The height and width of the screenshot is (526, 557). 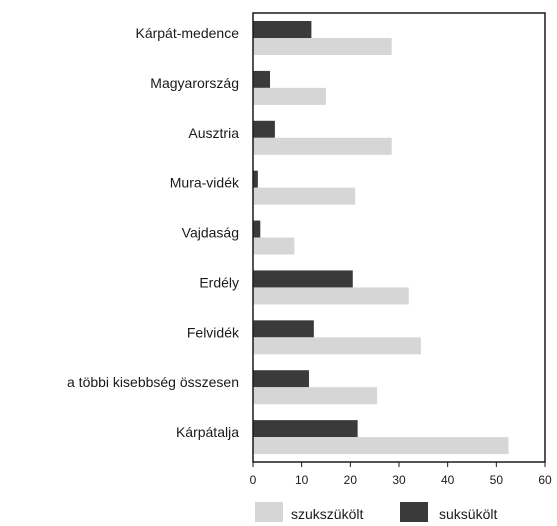 I want to click on x-axis-ticks: 0 10 20 30 40 50 60, so click(x=401, y=474).